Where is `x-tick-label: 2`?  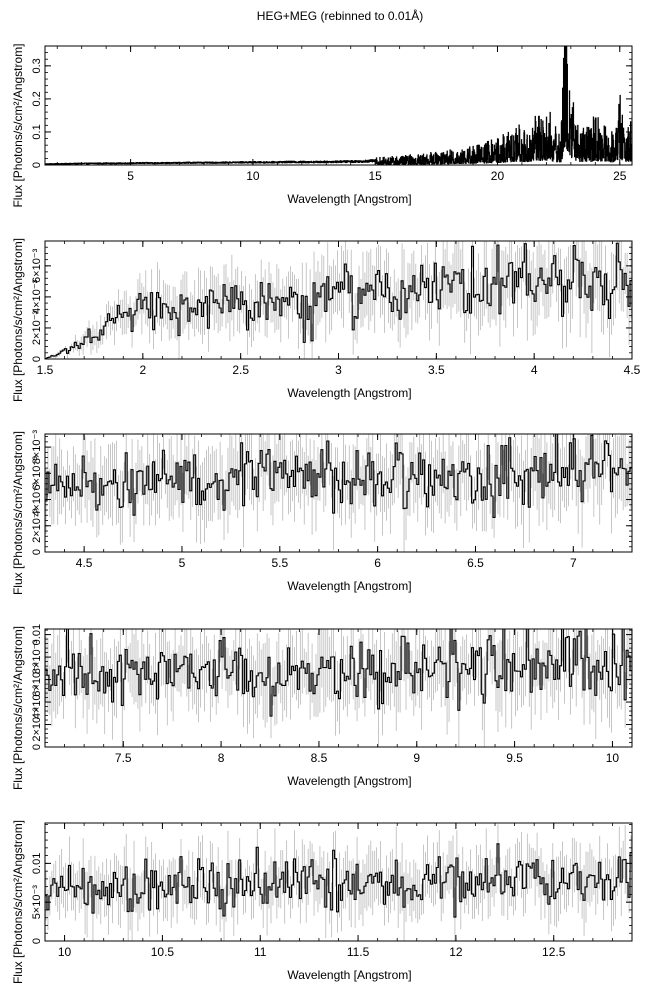 x-tick-label: 2 is located at coordinates (142, 370).